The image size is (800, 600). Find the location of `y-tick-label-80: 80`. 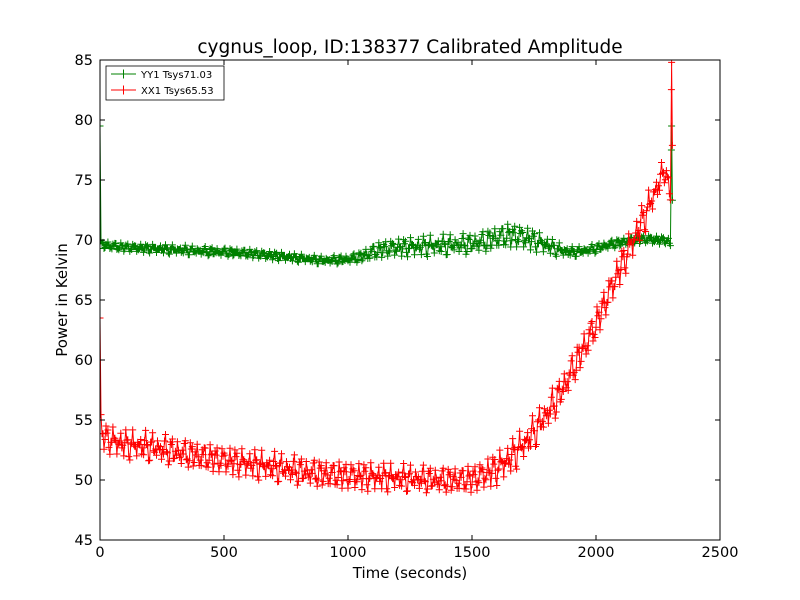

y-tick-label-80: 80 is located at coordinates (84, 121).